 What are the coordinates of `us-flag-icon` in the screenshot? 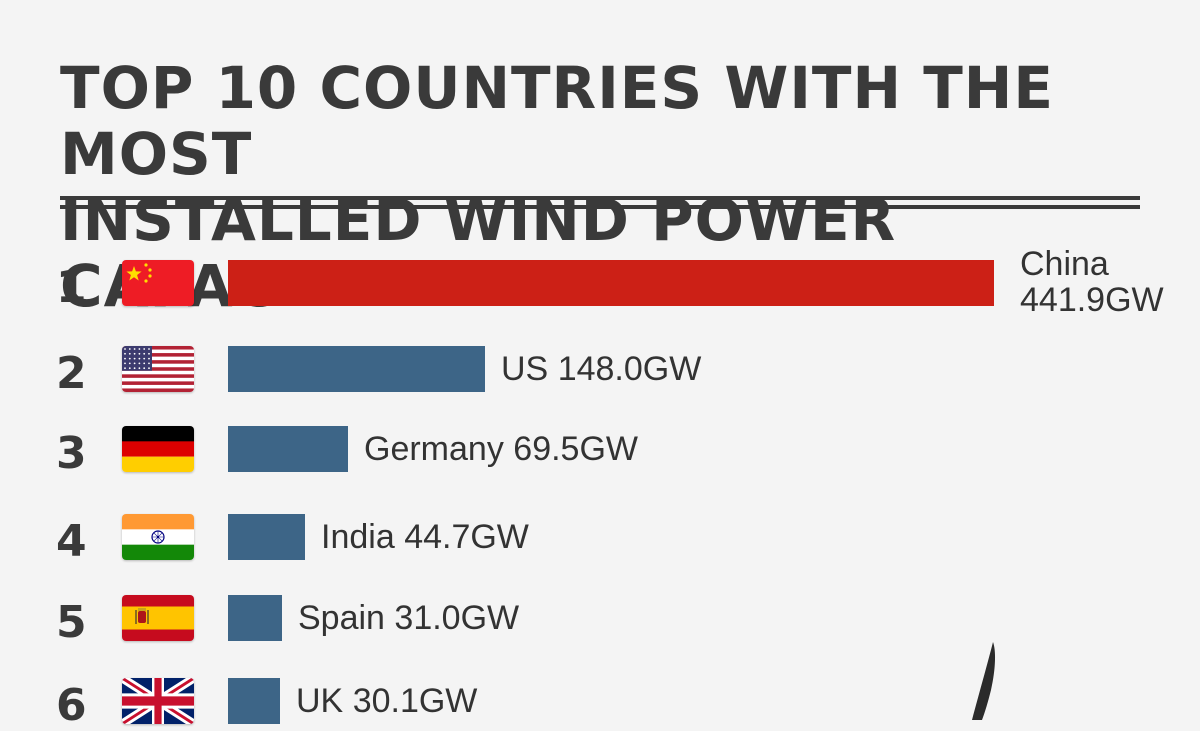 It's located at (158, 369).